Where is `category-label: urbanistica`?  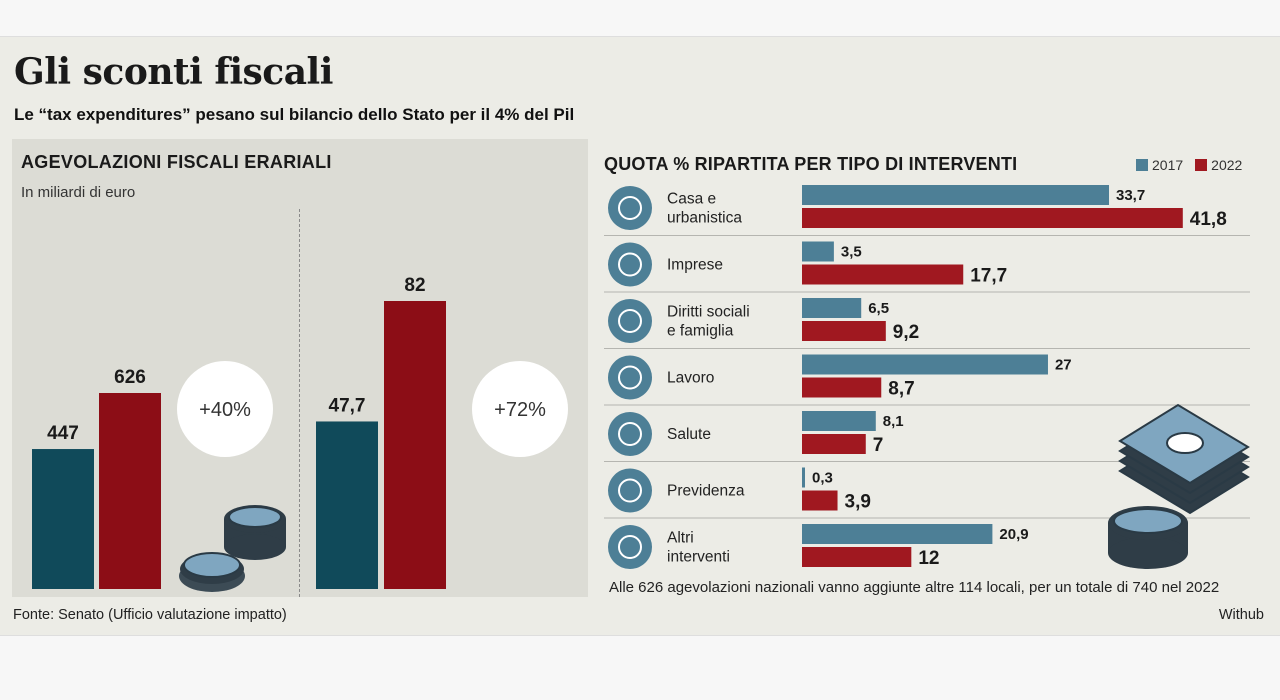 category-label: urbanistica is located at coordinates (704, 218).